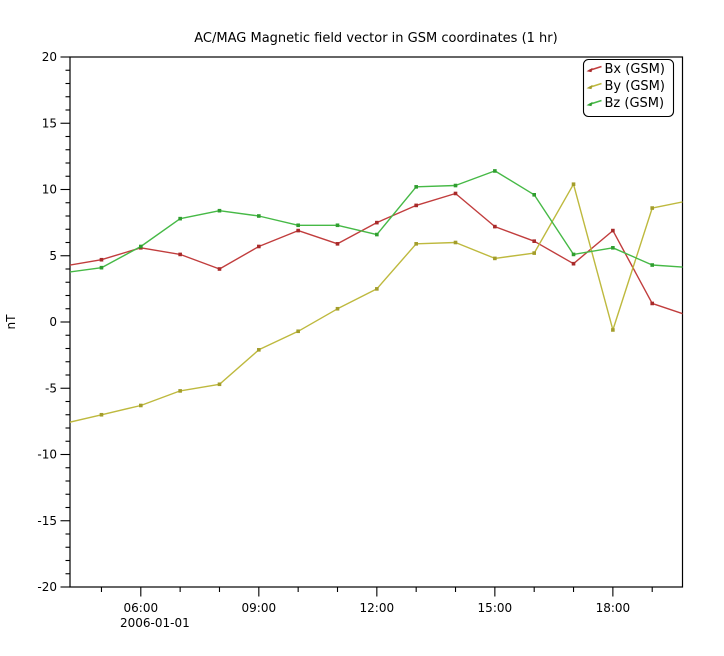 Image resolution: width=724 pixels, height=656 pixels. I want to click on x-axis-tick-label: 12:00, so click(377, 608).